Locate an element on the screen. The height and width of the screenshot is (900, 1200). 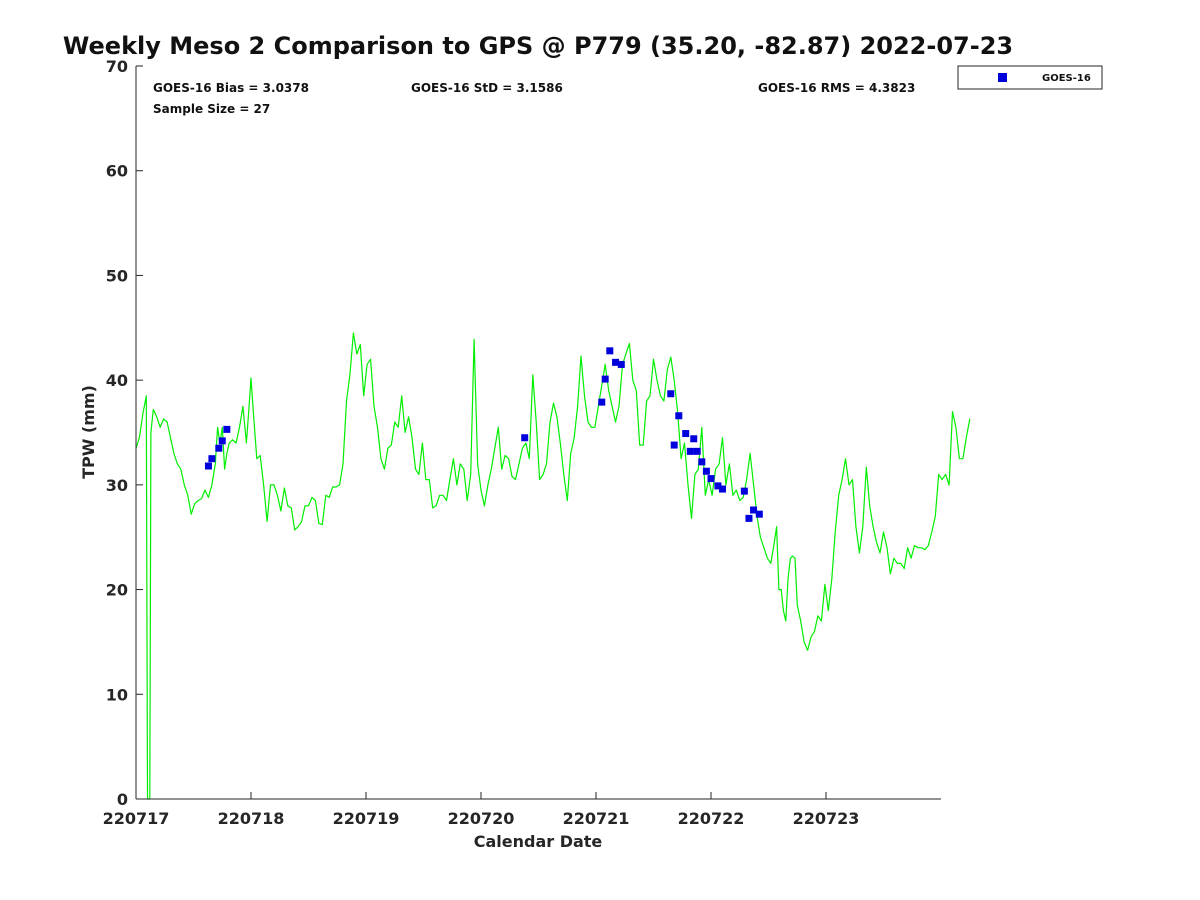
goes16-series is located at coordinates (483, 434).